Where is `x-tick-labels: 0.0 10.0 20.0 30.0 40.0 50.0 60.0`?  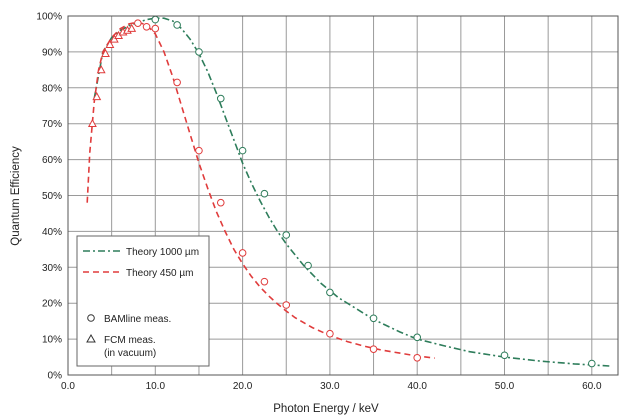
x-tick-labels: 0.0 10.0 20.0 30.0 40.0 50.0 60.0 is located at coordinates (331, 386).